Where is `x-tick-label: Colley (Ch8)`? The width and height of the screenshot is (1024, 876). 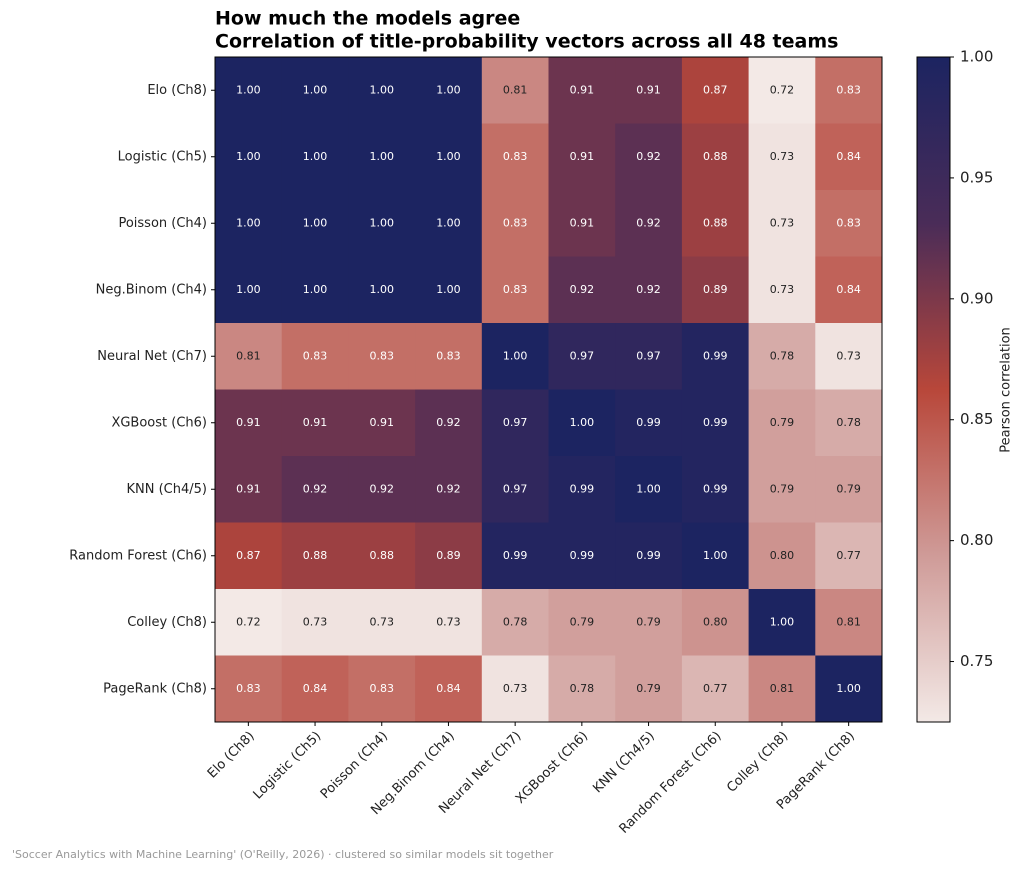
x-tick-label: Colley (Ch8) is located at coordinates (757, 762).